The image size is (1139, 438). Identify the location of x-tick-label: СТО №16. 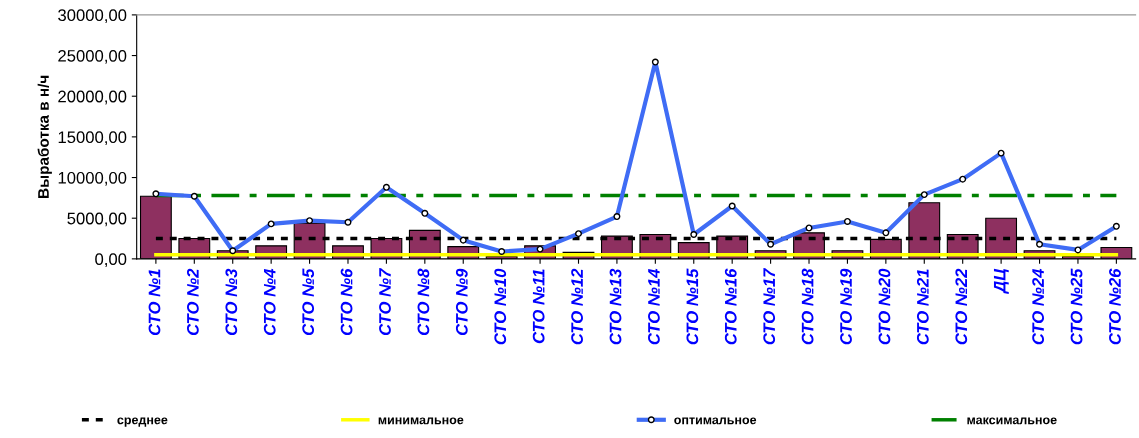
(730, 306).